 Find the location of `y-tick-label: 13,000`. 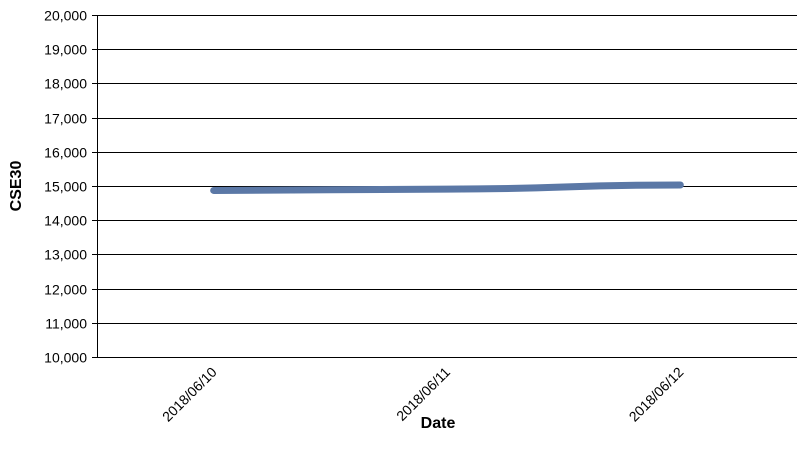

y-tick-label: 13,000 is located at coordinates (65, 255).